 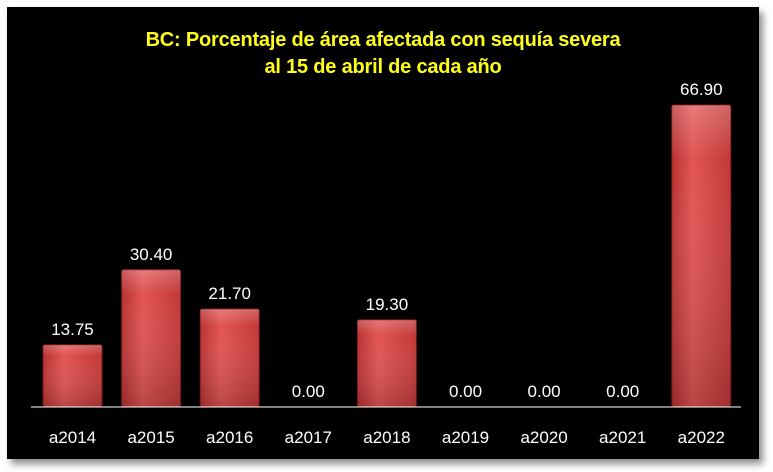 What do you see at coordinates (701, 437) in the screenshot?
I see `x-tick-a2022: a2022` at bounding box center [701, 437].